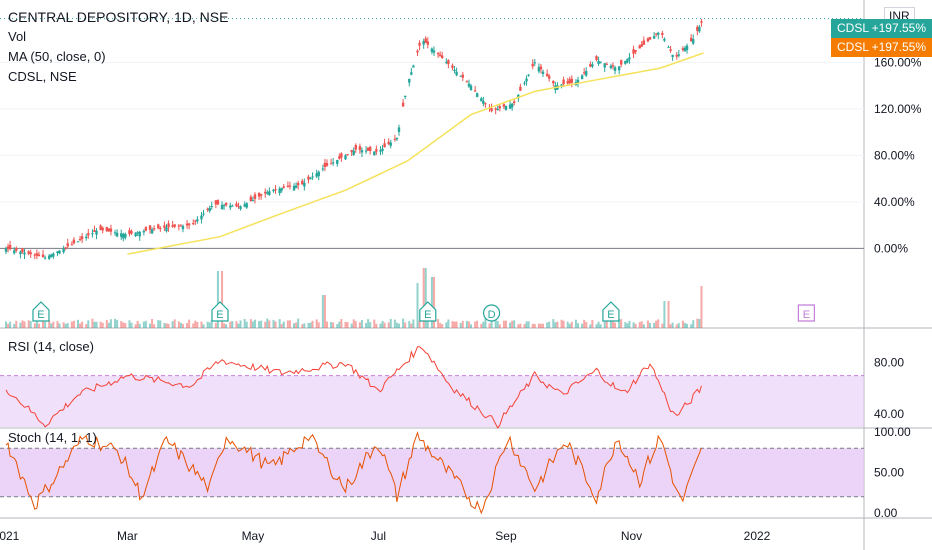 This screenshot has width=932, height=550. What do you see at coordinates (889, 363) in the screenshot?
I see `rsi-tick-label: 80.00` at bounding box center [889, 363].